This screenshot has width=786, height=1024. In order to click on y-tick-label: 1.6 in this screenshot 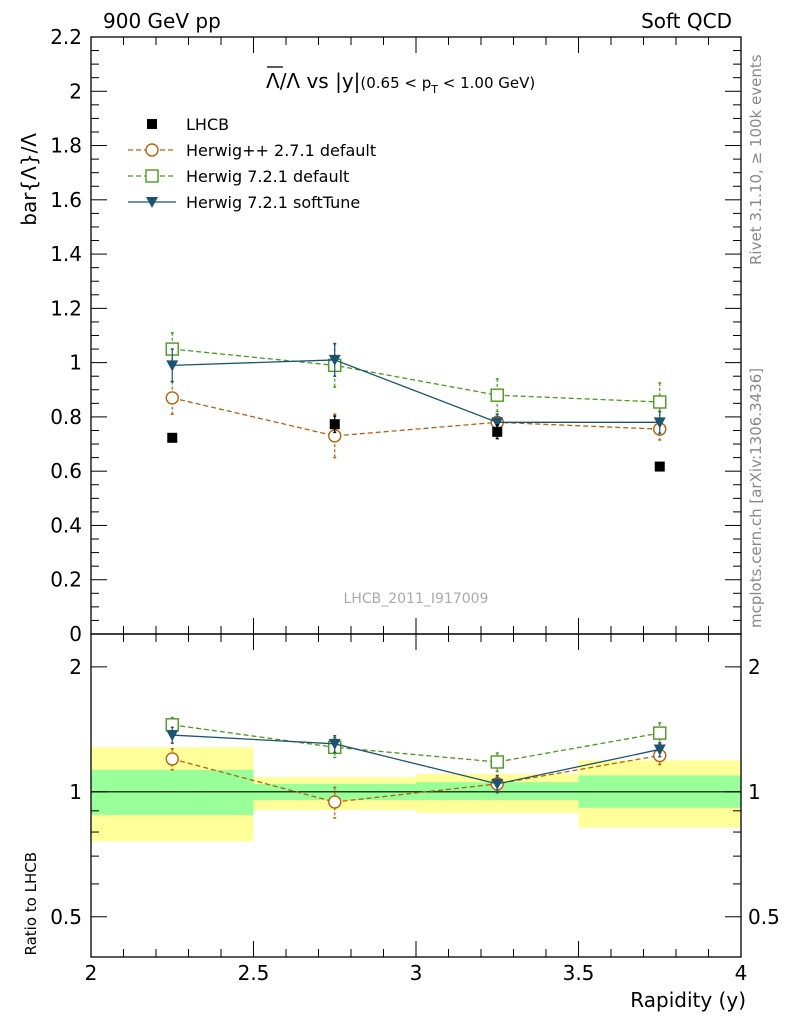, I will do `click(66, 200)`.